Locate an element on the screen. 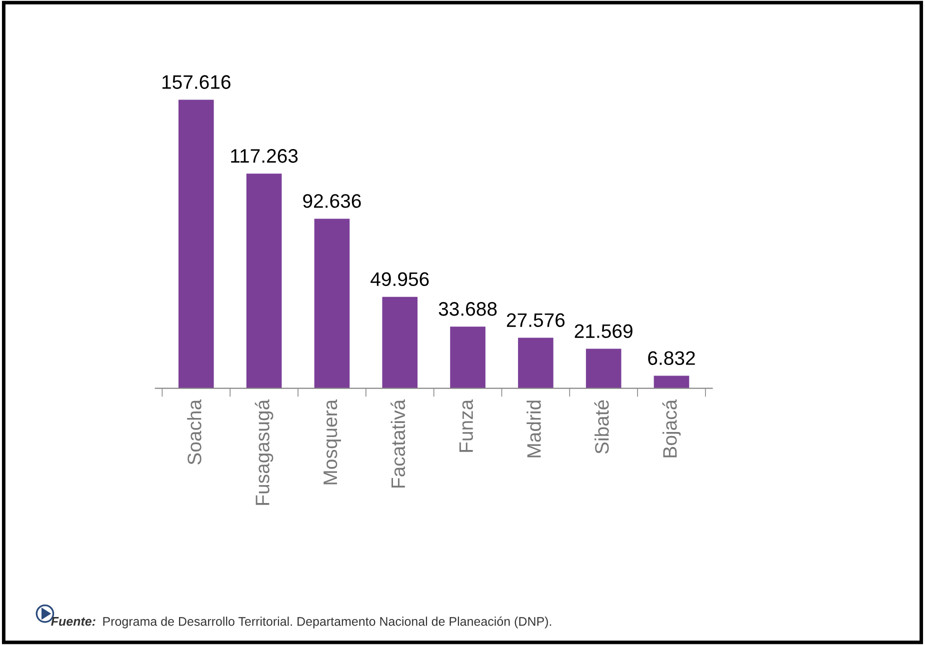 The image size is (925, 645). x-tick-label: Facatativá is located at coordinates (398, 443).